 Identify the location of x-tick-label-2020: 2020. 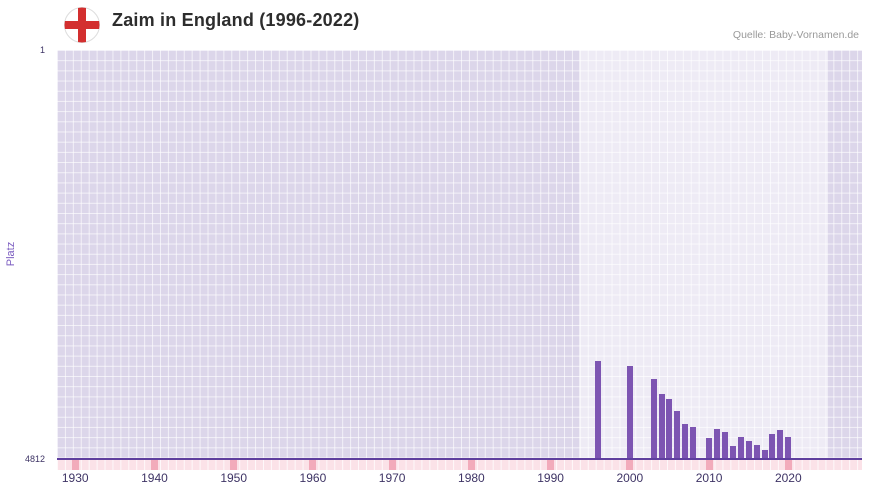
(788, 478).